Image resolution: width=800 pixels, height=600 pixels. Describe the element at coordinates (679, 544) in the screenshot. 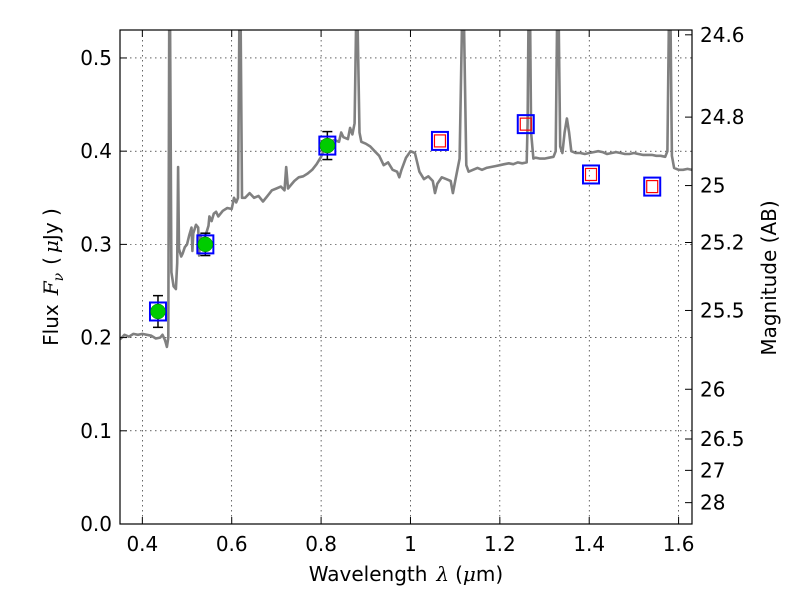

I see `x-tick-label: 1.6` at that location.